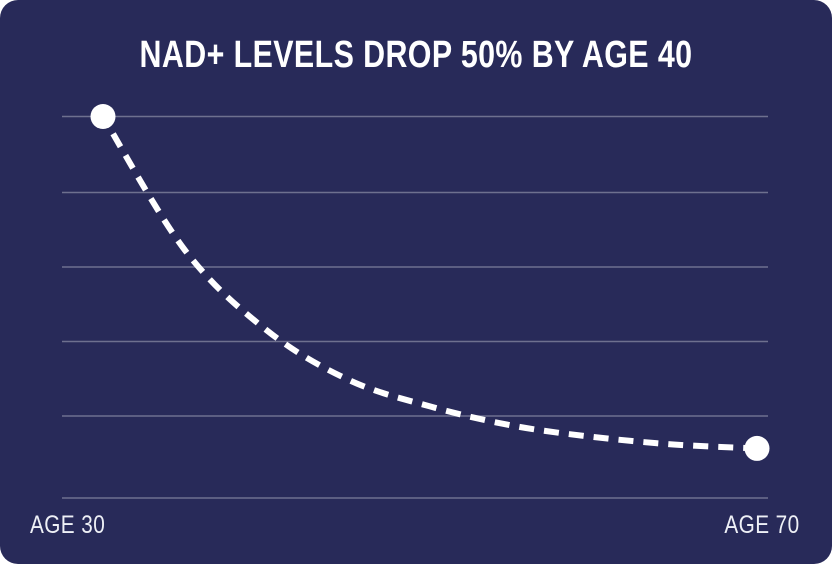 The width and height of the screenshot is (832, 564). Describe the element at coordinates (762, 525) in the screenshot. I see `x-axis-label-age-70: AGE 70` at that location.